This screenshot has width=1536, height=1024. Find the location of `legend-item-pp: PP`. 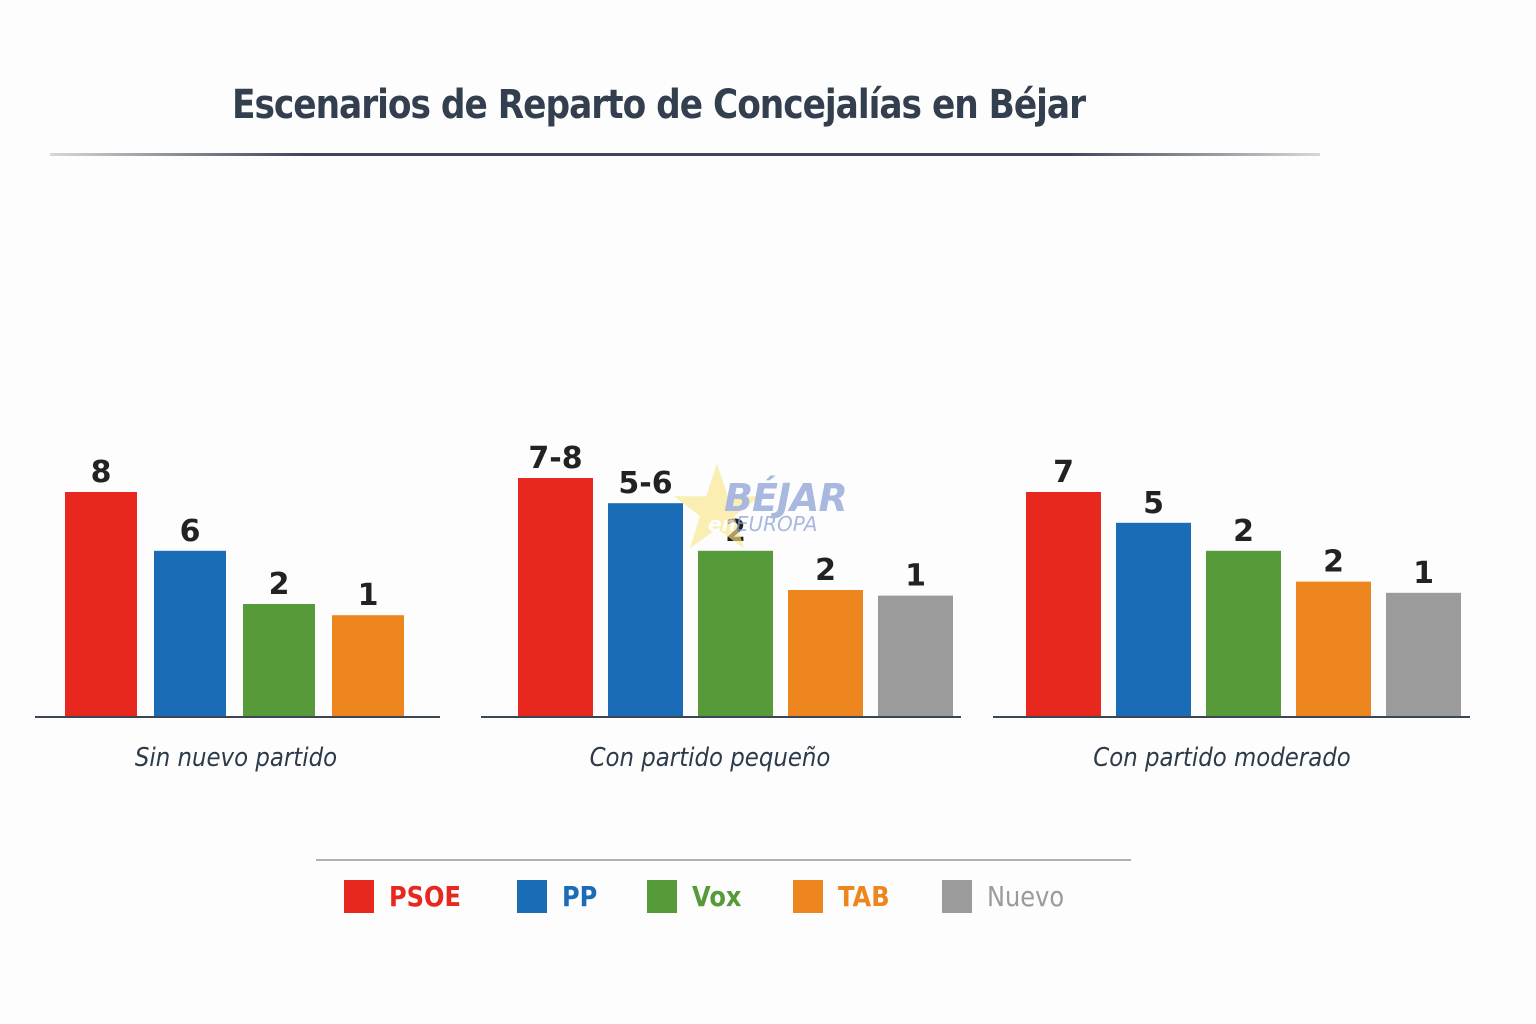

legend-item-pp: PP is located at coordinates (559, 896).